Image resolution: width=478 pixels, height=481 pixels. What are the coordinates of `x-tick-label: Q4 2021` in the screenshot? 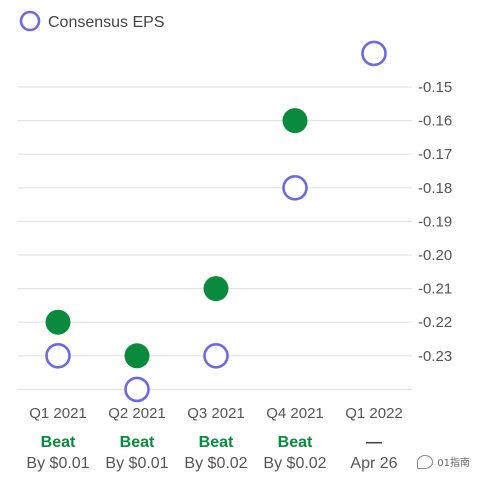 It's located at (295, 413).